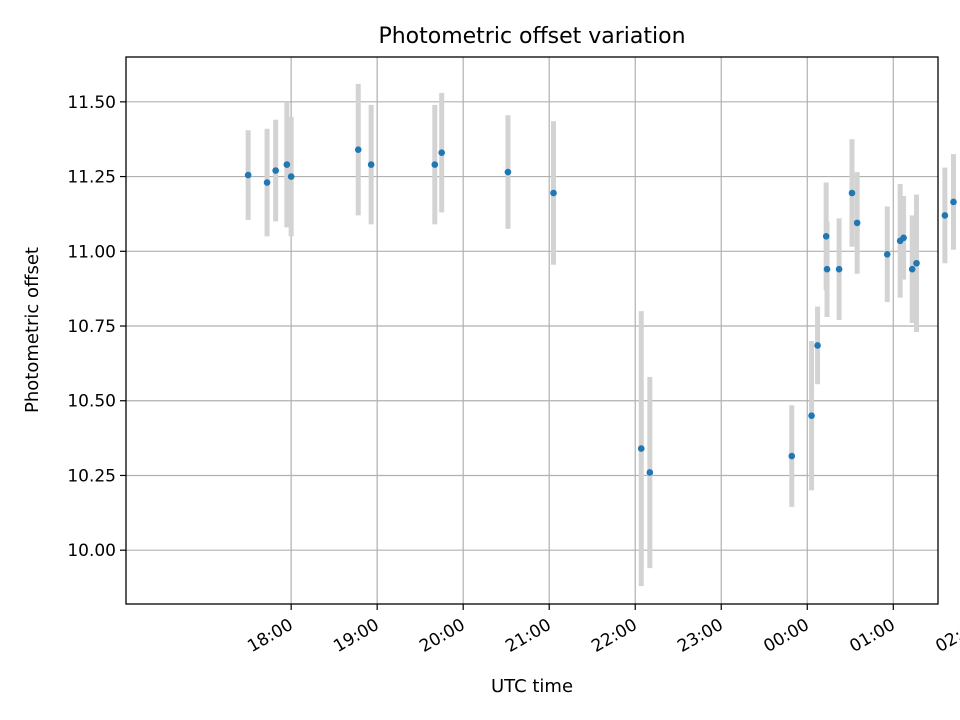 This screenshot has width=960, height=720. I want to click on x-axis-label: UTC time, so click(532, 686).